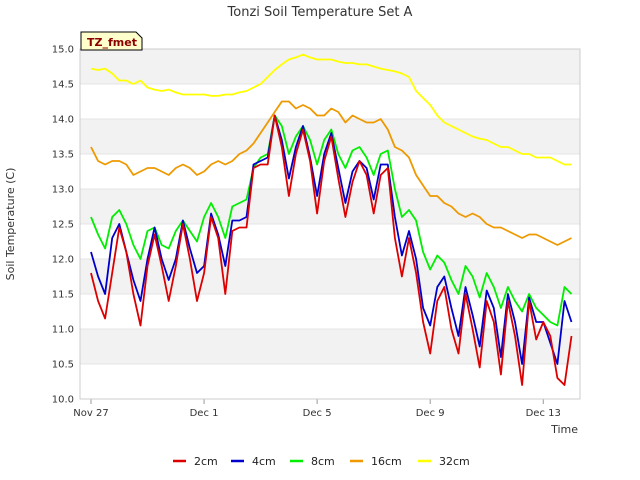 Image resolution: width=640 pixels, height=480 pixels. Describe the element at coordinates (204, 413) in the screenshot. I see `x-tick-label: Dec 1` at that location.